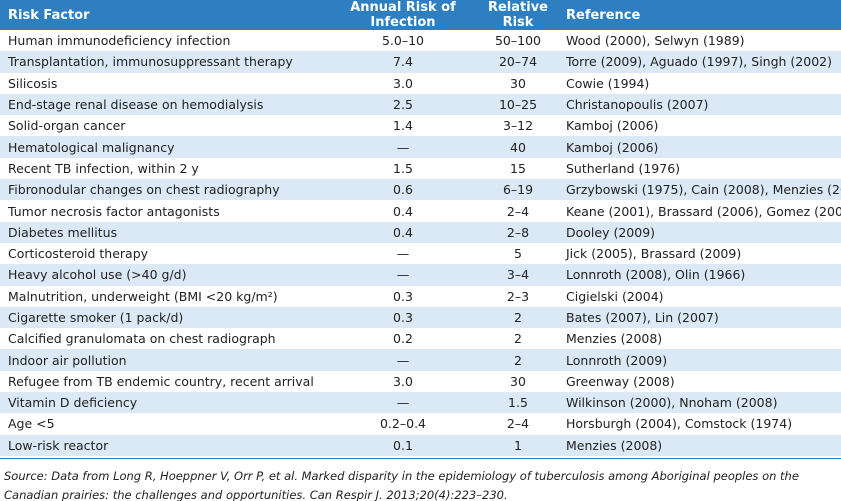  What do you see at coordinates (403, 445) in the screenshot?
I see `table-cell: 0.1` at bounding box center [403, 445].